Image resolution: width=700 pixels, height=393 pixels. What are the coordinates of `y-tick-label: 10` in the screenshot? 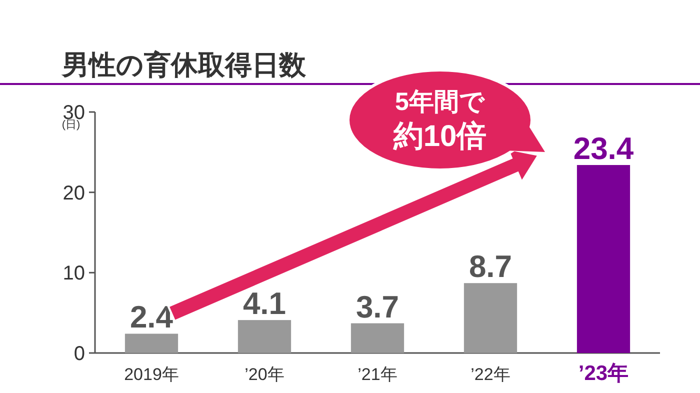 It's located at (73, 273).